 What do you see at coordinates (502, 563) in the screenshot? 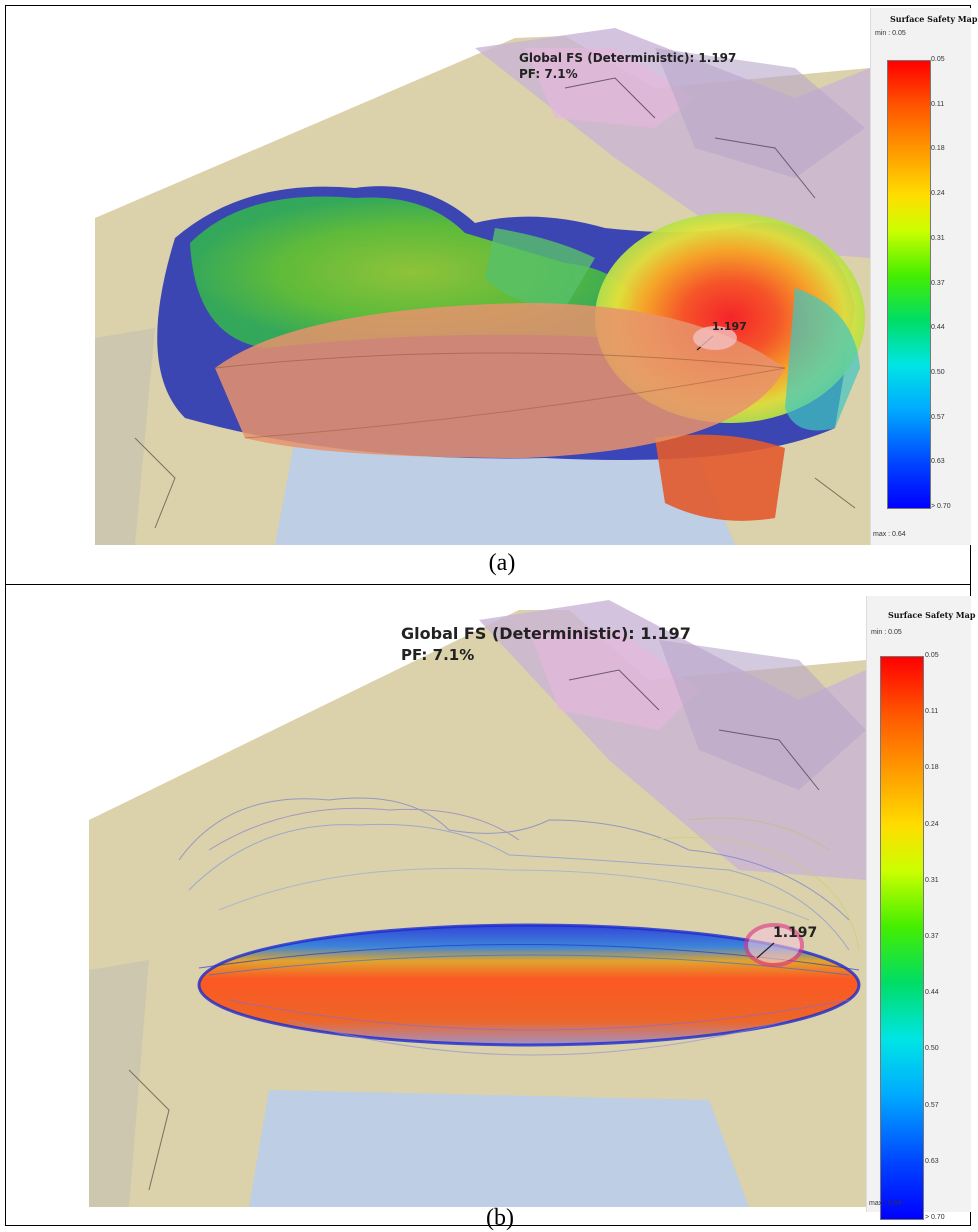
I see `panel-a-caption: (a)` at bounding box center [502, 563].